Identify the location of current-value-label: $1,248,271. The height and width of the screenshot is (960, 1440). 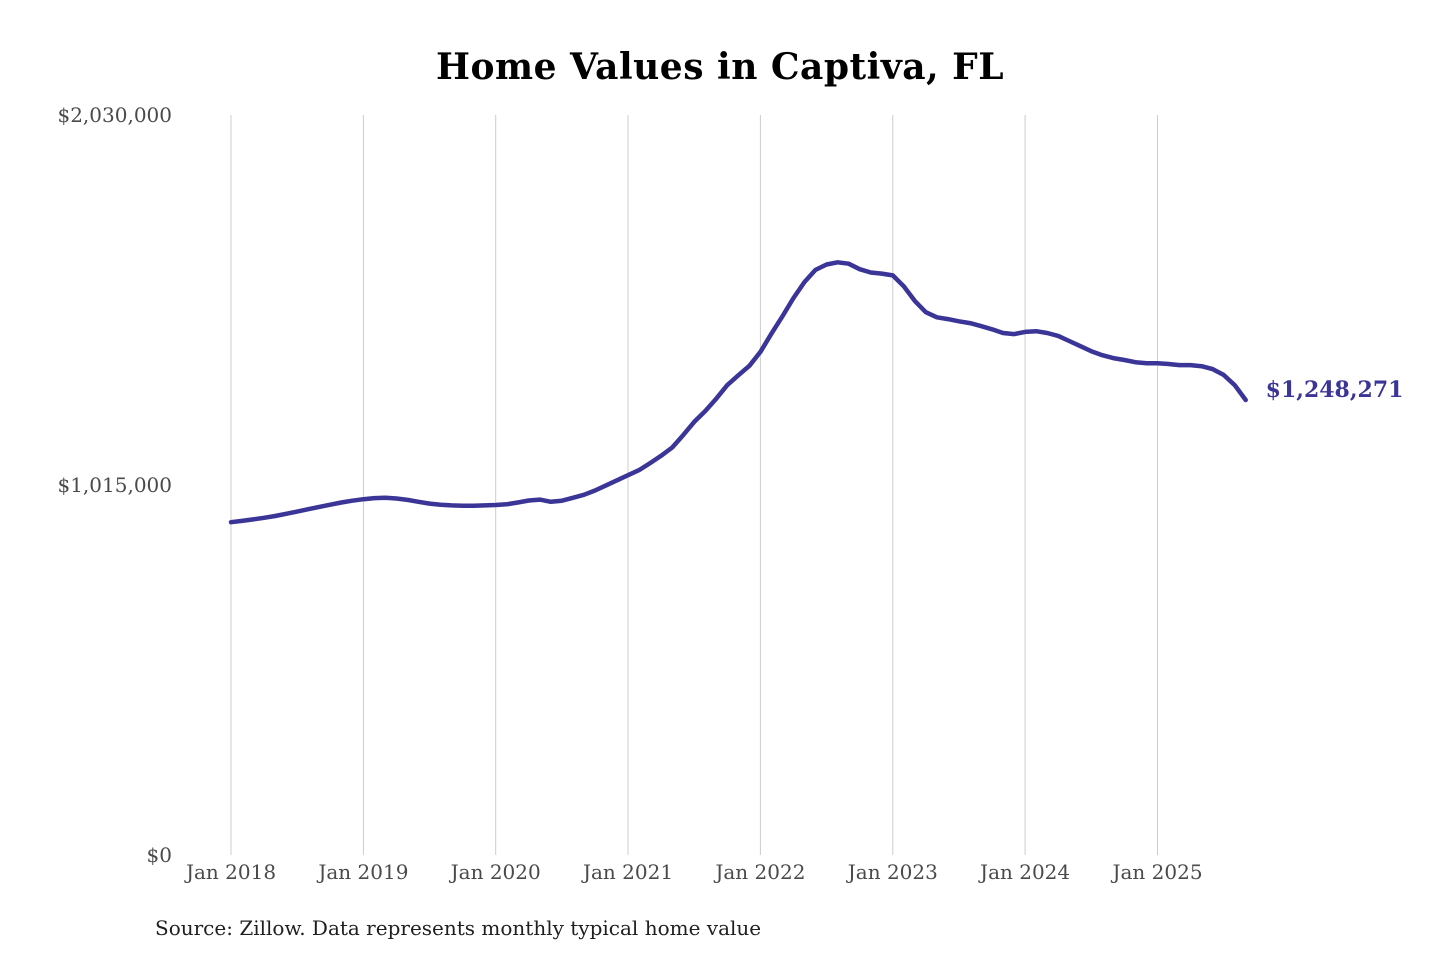
(1334, 389).